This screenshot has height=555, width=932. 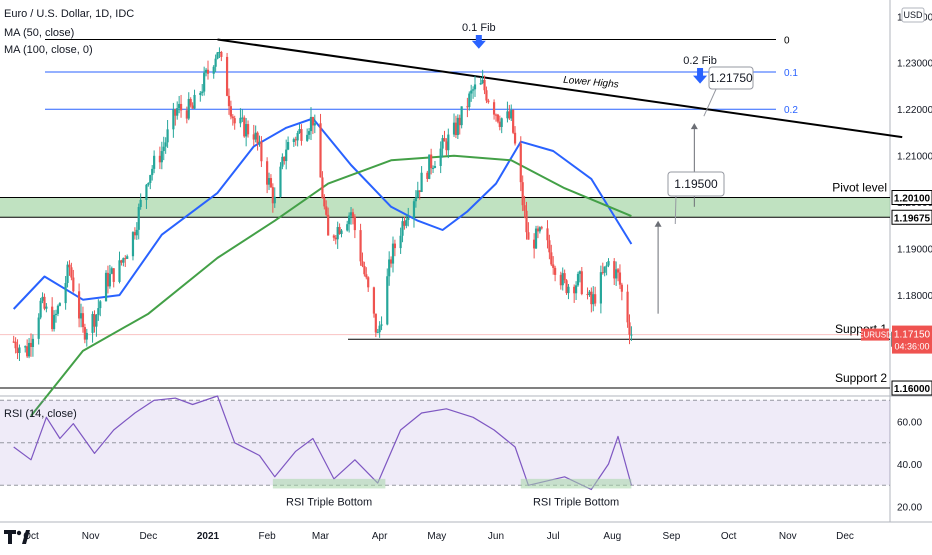 I want to click on price-tick-label: 1.19000, so click(x=914, y=250).